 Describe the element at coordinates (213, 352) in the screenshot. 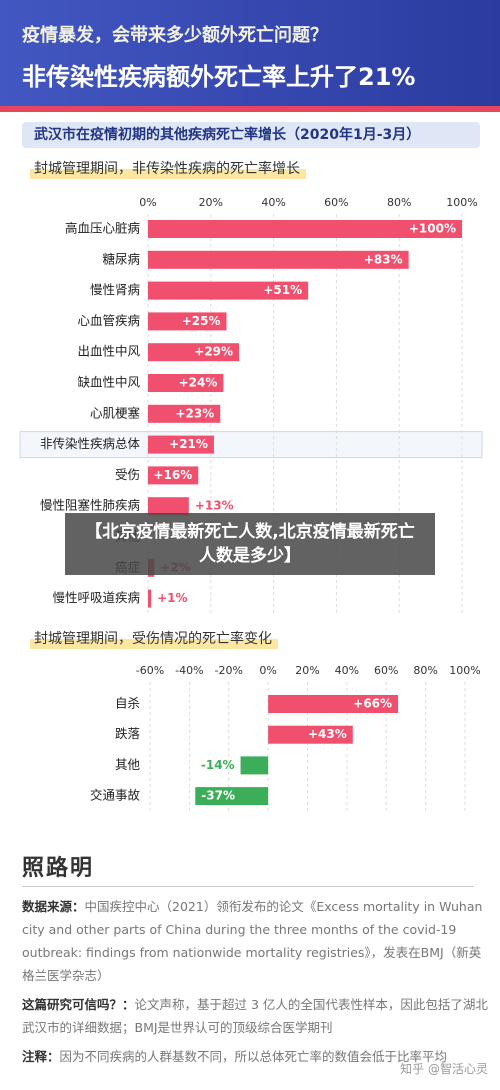

I see `value-label: +29%` at that location.